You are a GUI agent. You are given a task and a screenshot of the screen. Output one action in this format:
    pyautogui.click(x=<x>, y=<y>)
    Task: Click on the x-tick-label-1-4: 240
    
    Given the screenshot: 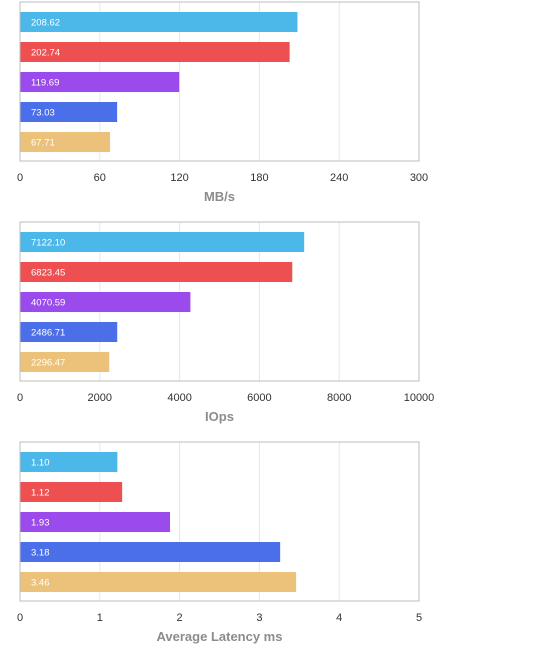 What is the action you would take?
    pyautogui.click(x=339, y=178)
    